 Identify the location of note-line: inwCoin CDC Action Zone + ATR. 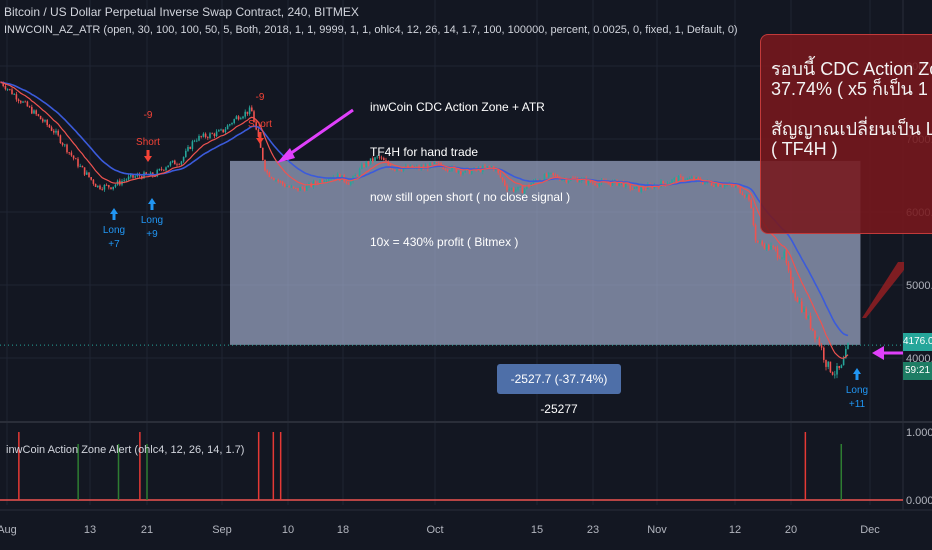
(457, 107).